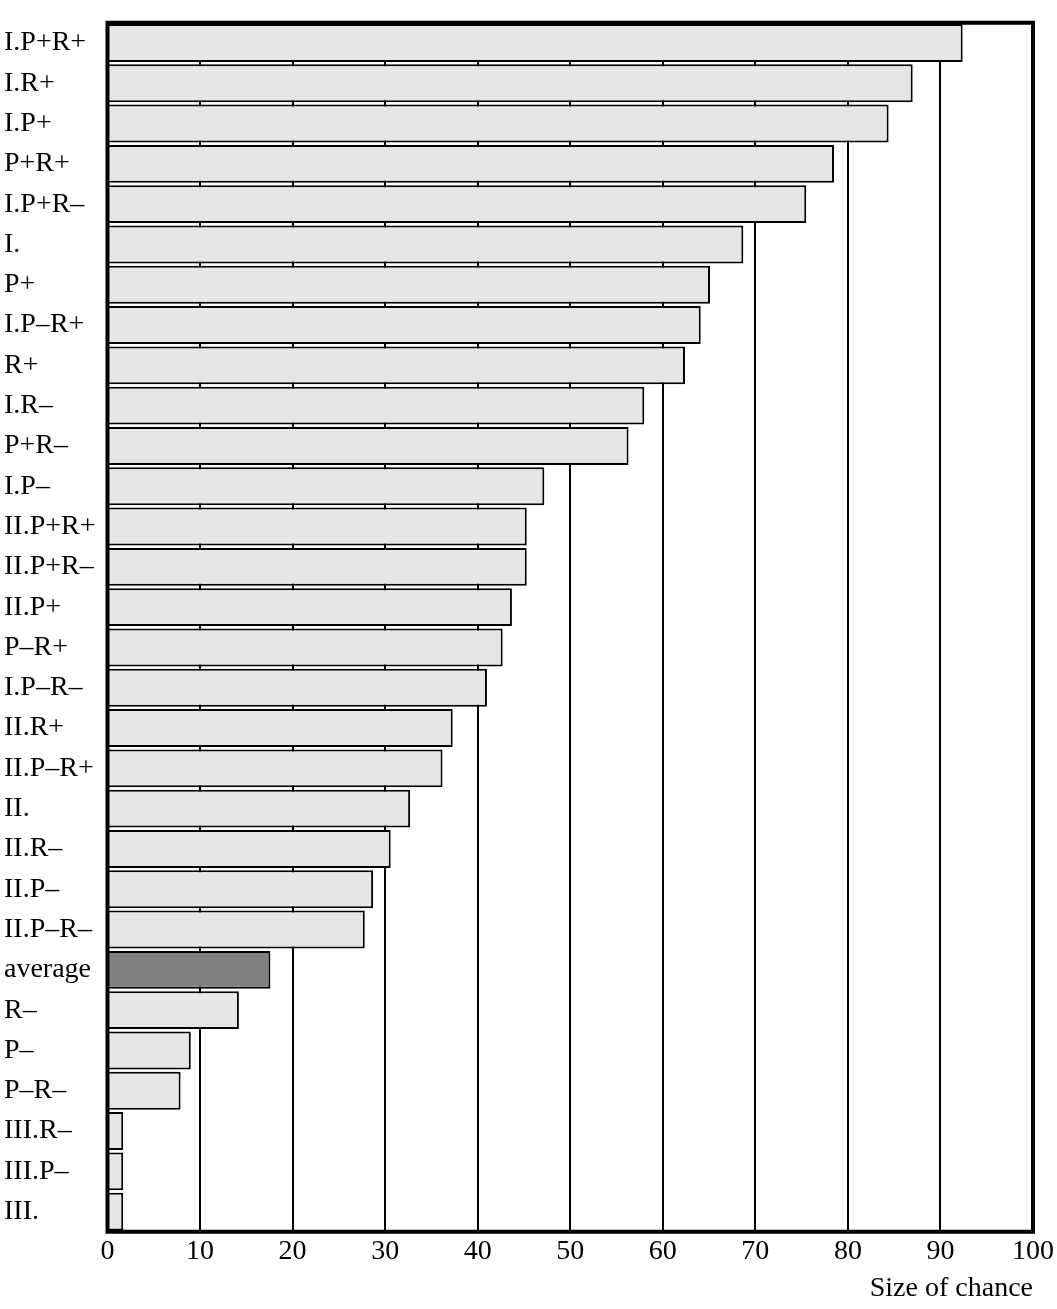  What do you see at coordinates (1033, 1249) in the screenshot?
I see `x-tick-label: 100` at bounding box center [1033, 1249].